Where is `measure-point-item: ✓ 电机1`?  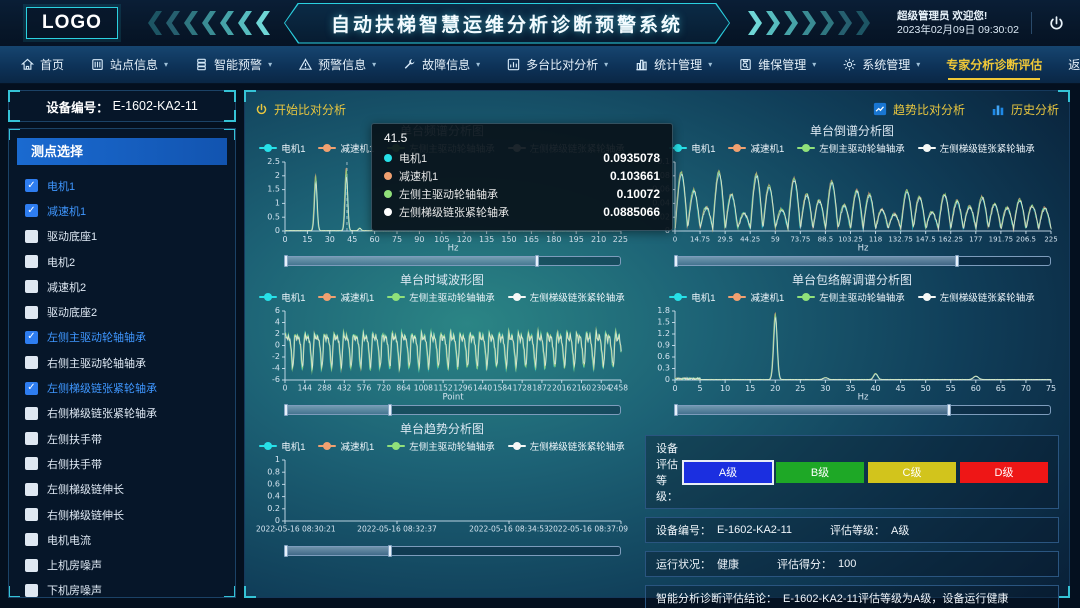
measure-point-item: ✓ 电机1 is located at coordinates (122, 185).